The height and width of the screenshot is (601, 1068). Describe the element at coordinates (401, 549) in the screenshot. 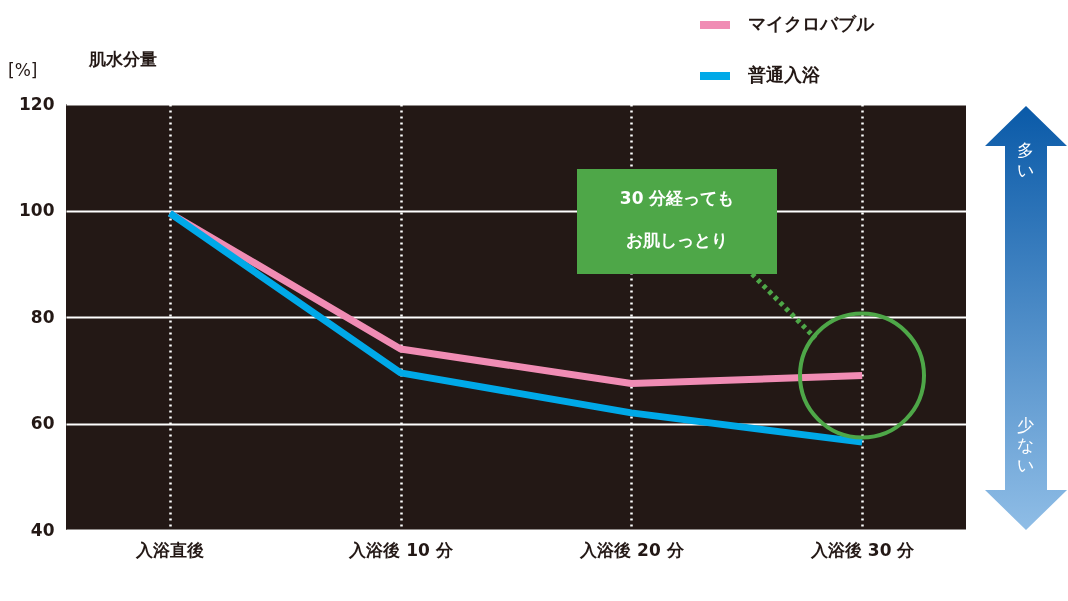

I see `x-tick-label: 入浴後 10 分` at that location.